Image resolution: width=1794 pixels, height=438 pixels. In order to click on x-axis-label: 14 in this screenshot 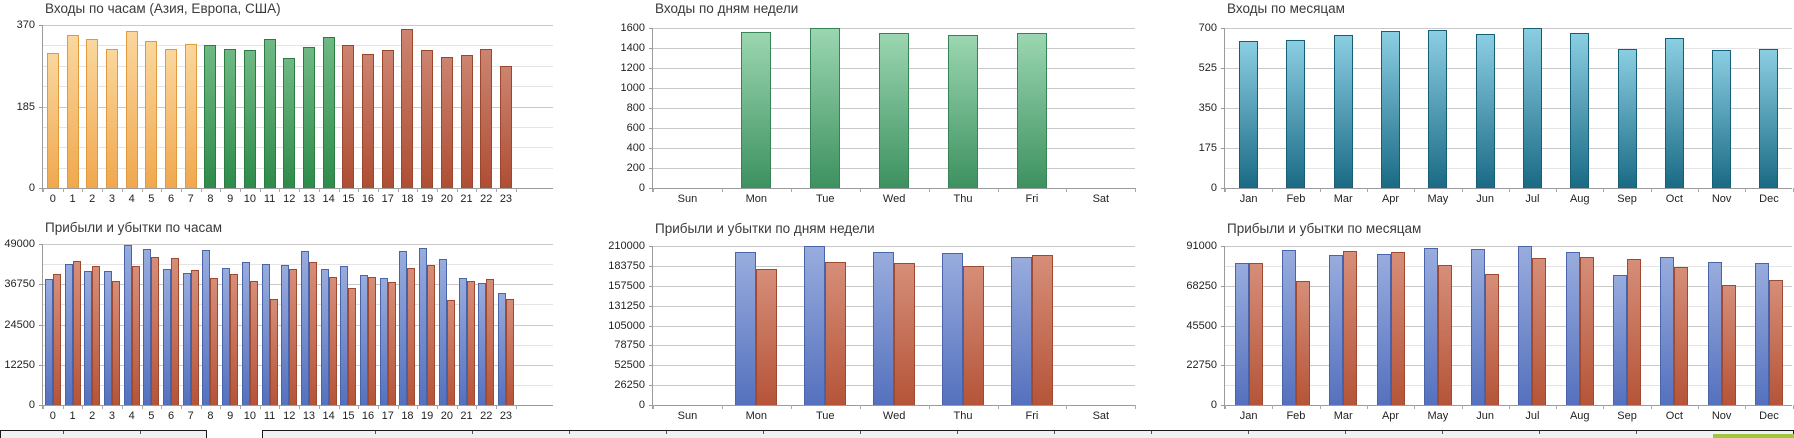, I will do `click(328, 199)`.